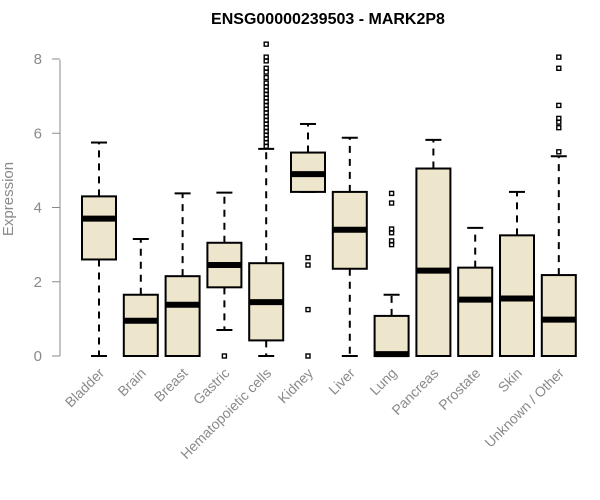 This screenshot has height=500, width=600. What do you see at coordinates (328, 19) in the screenshot?
I see `chart-title: ENSG00000239503 - MARK2P8` at bounding box center [328, 19].